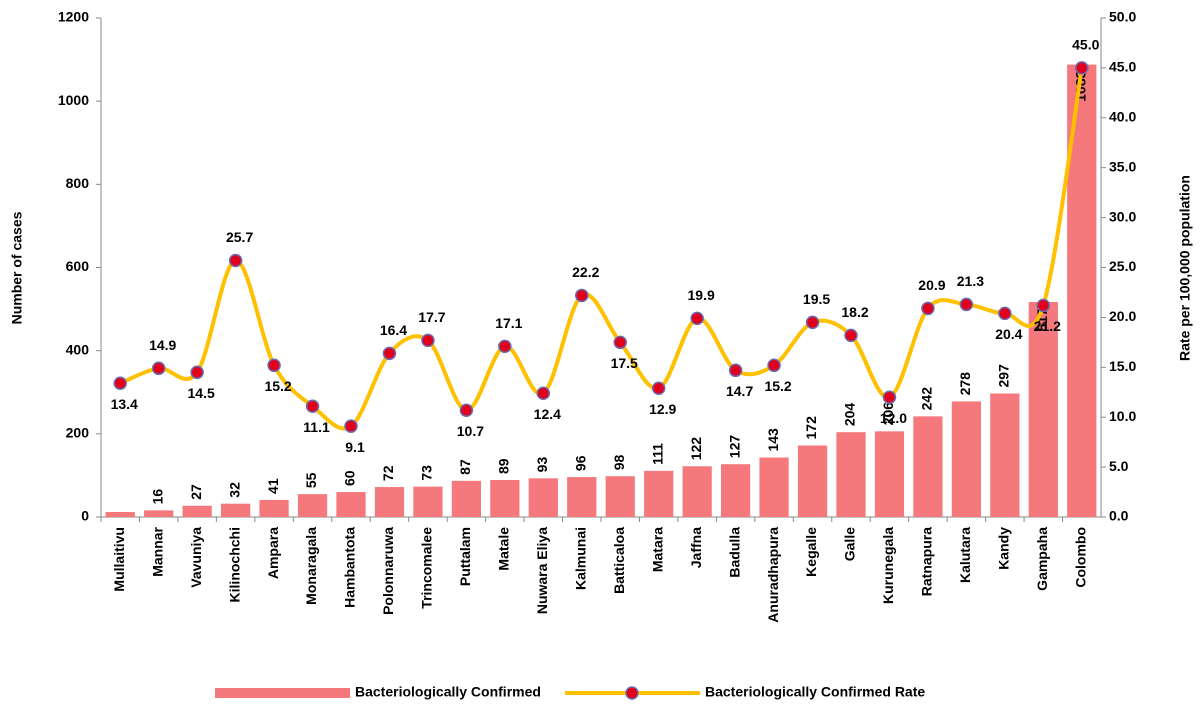 This screenshot has width=1201, height=713. Describe the element at coordinates (508, 323) in the screenshot. I see `rate-value-label: 17.1` at that location.